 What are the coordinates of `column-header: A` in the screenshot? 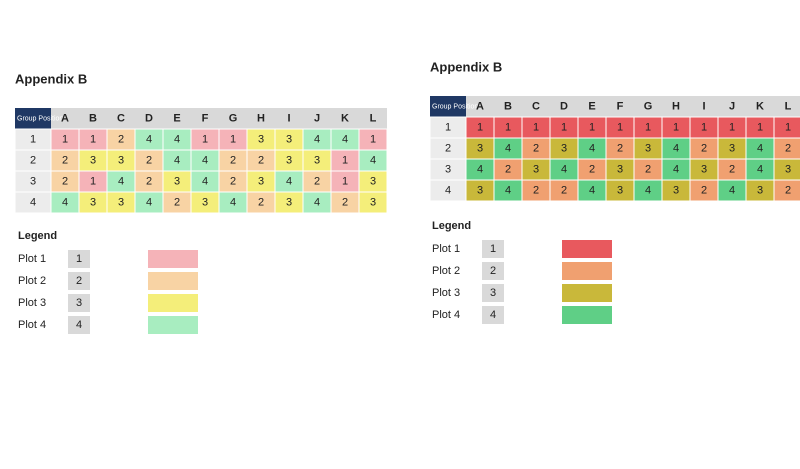 It's located at (480, 106).